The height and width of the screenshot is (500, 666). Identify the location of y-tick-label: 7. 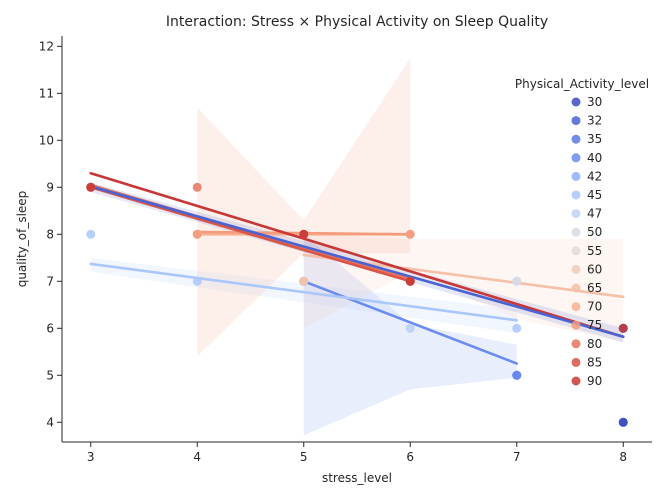
(50, 281).